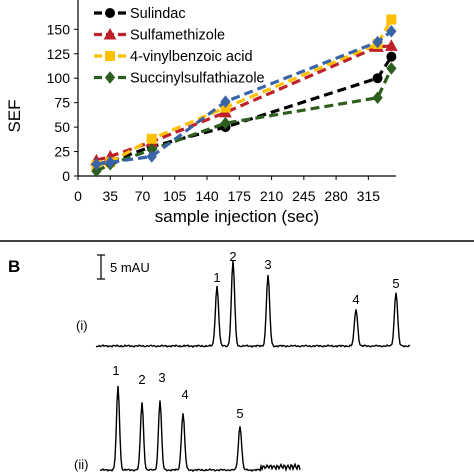 The width and height of the screenshot is (474, 474). I want to click on peak-label-ii: 2, so click(141, 379).